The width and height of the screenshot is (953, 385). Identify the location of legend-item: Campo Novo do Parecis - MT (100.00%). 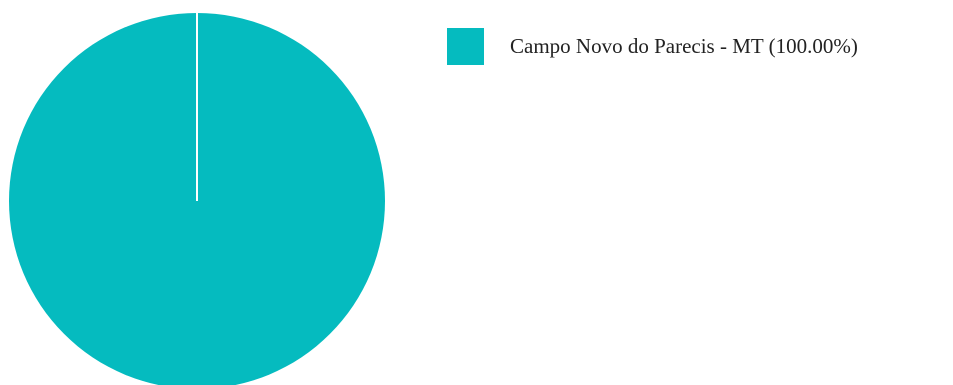
(652, 46).